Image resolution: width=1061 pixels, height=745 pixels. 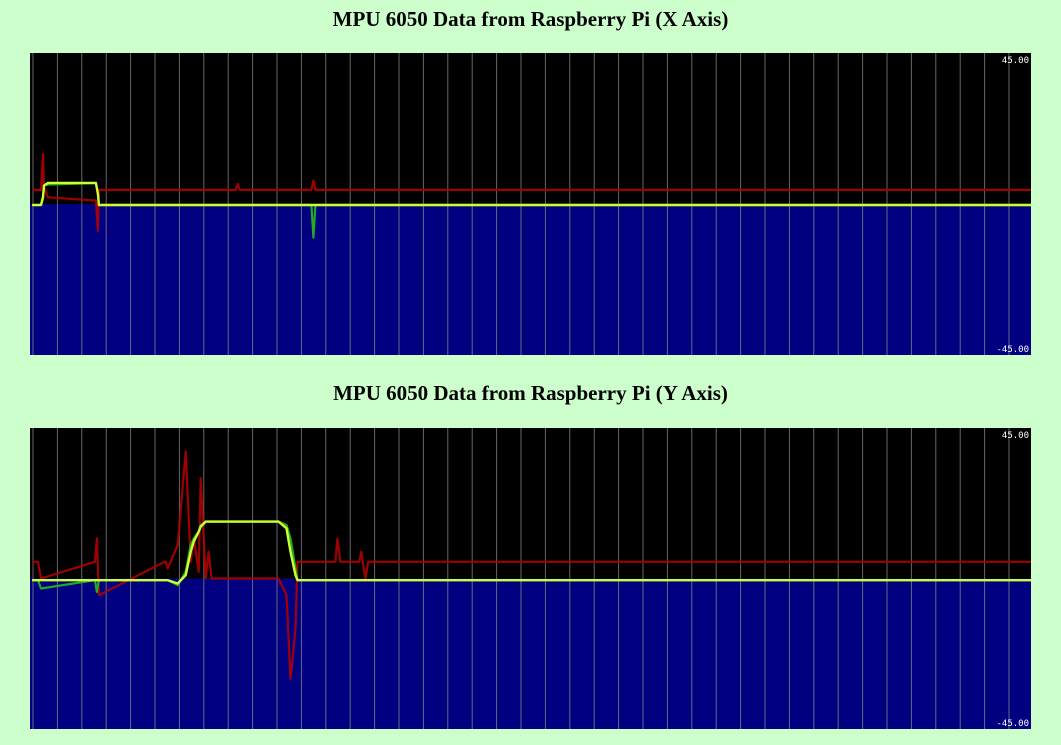 What do you see at coordinates (530, 19) in the screenshot?
I see `chart-title-x: MPU 6050 Data from Raspberry Pi (X Axis)` at bounding box center [530, 19].